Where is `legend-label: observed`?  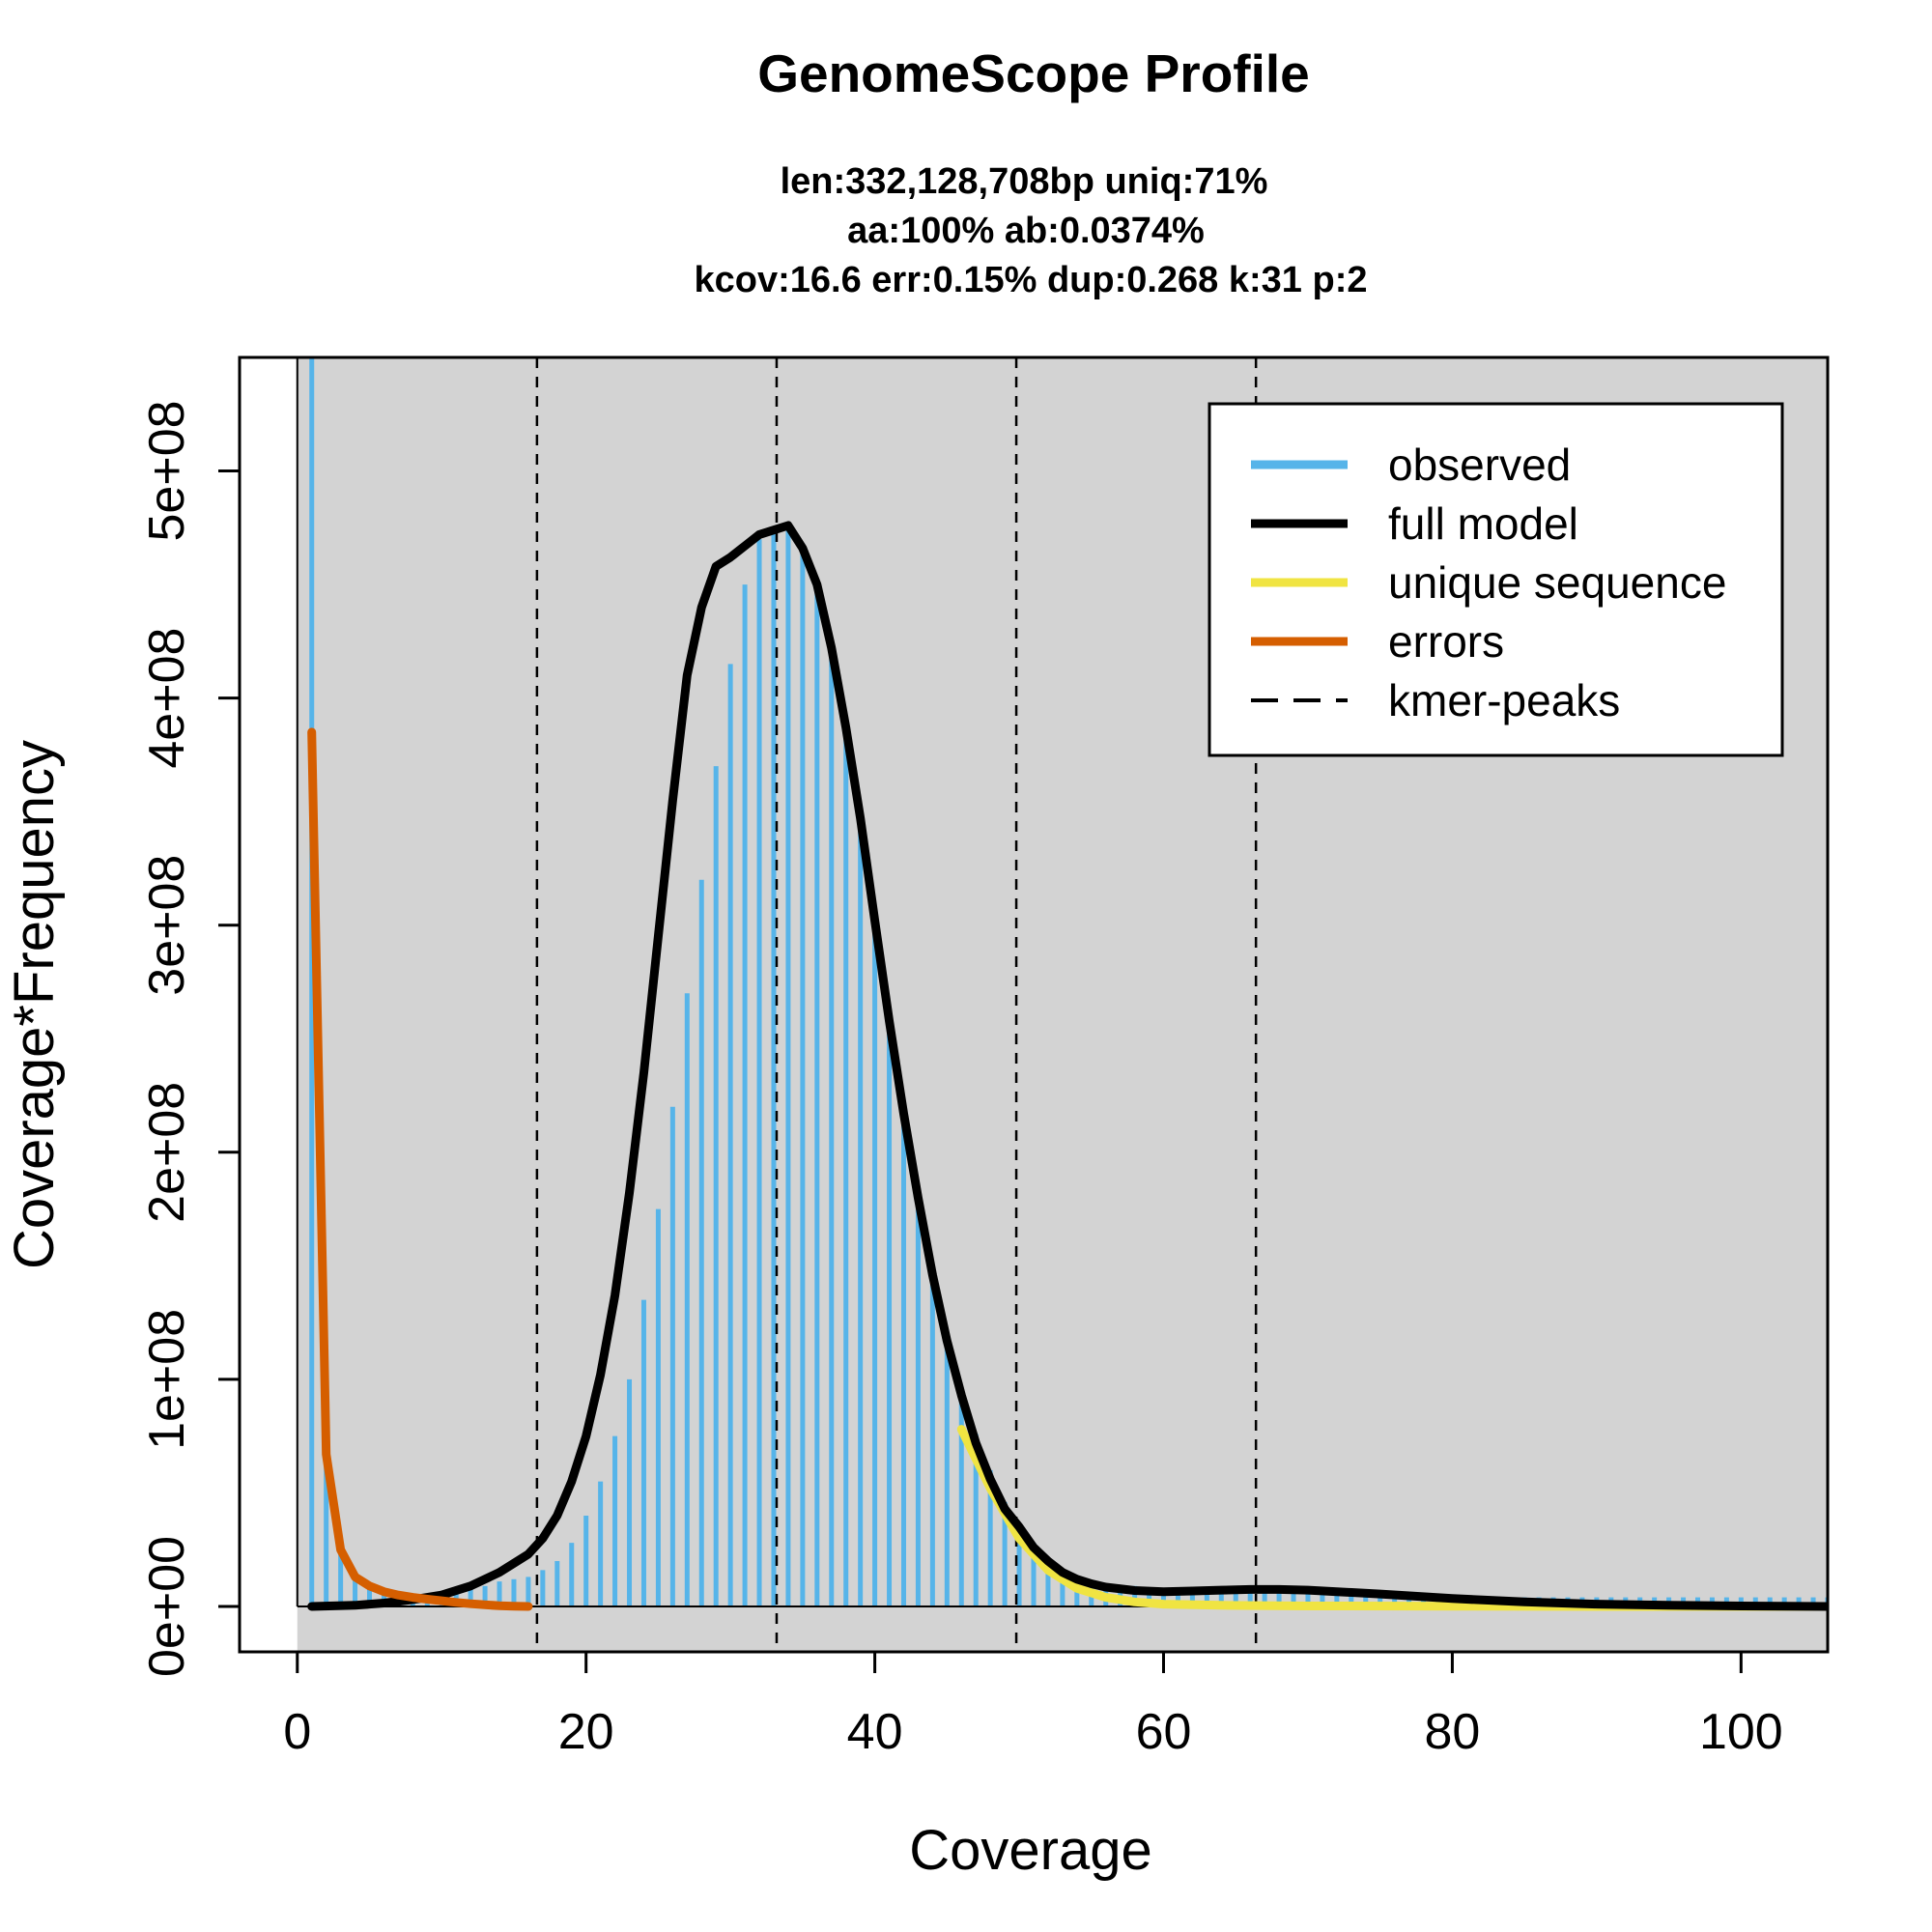 legend-label: observed is located at coordinates (1479, 465).